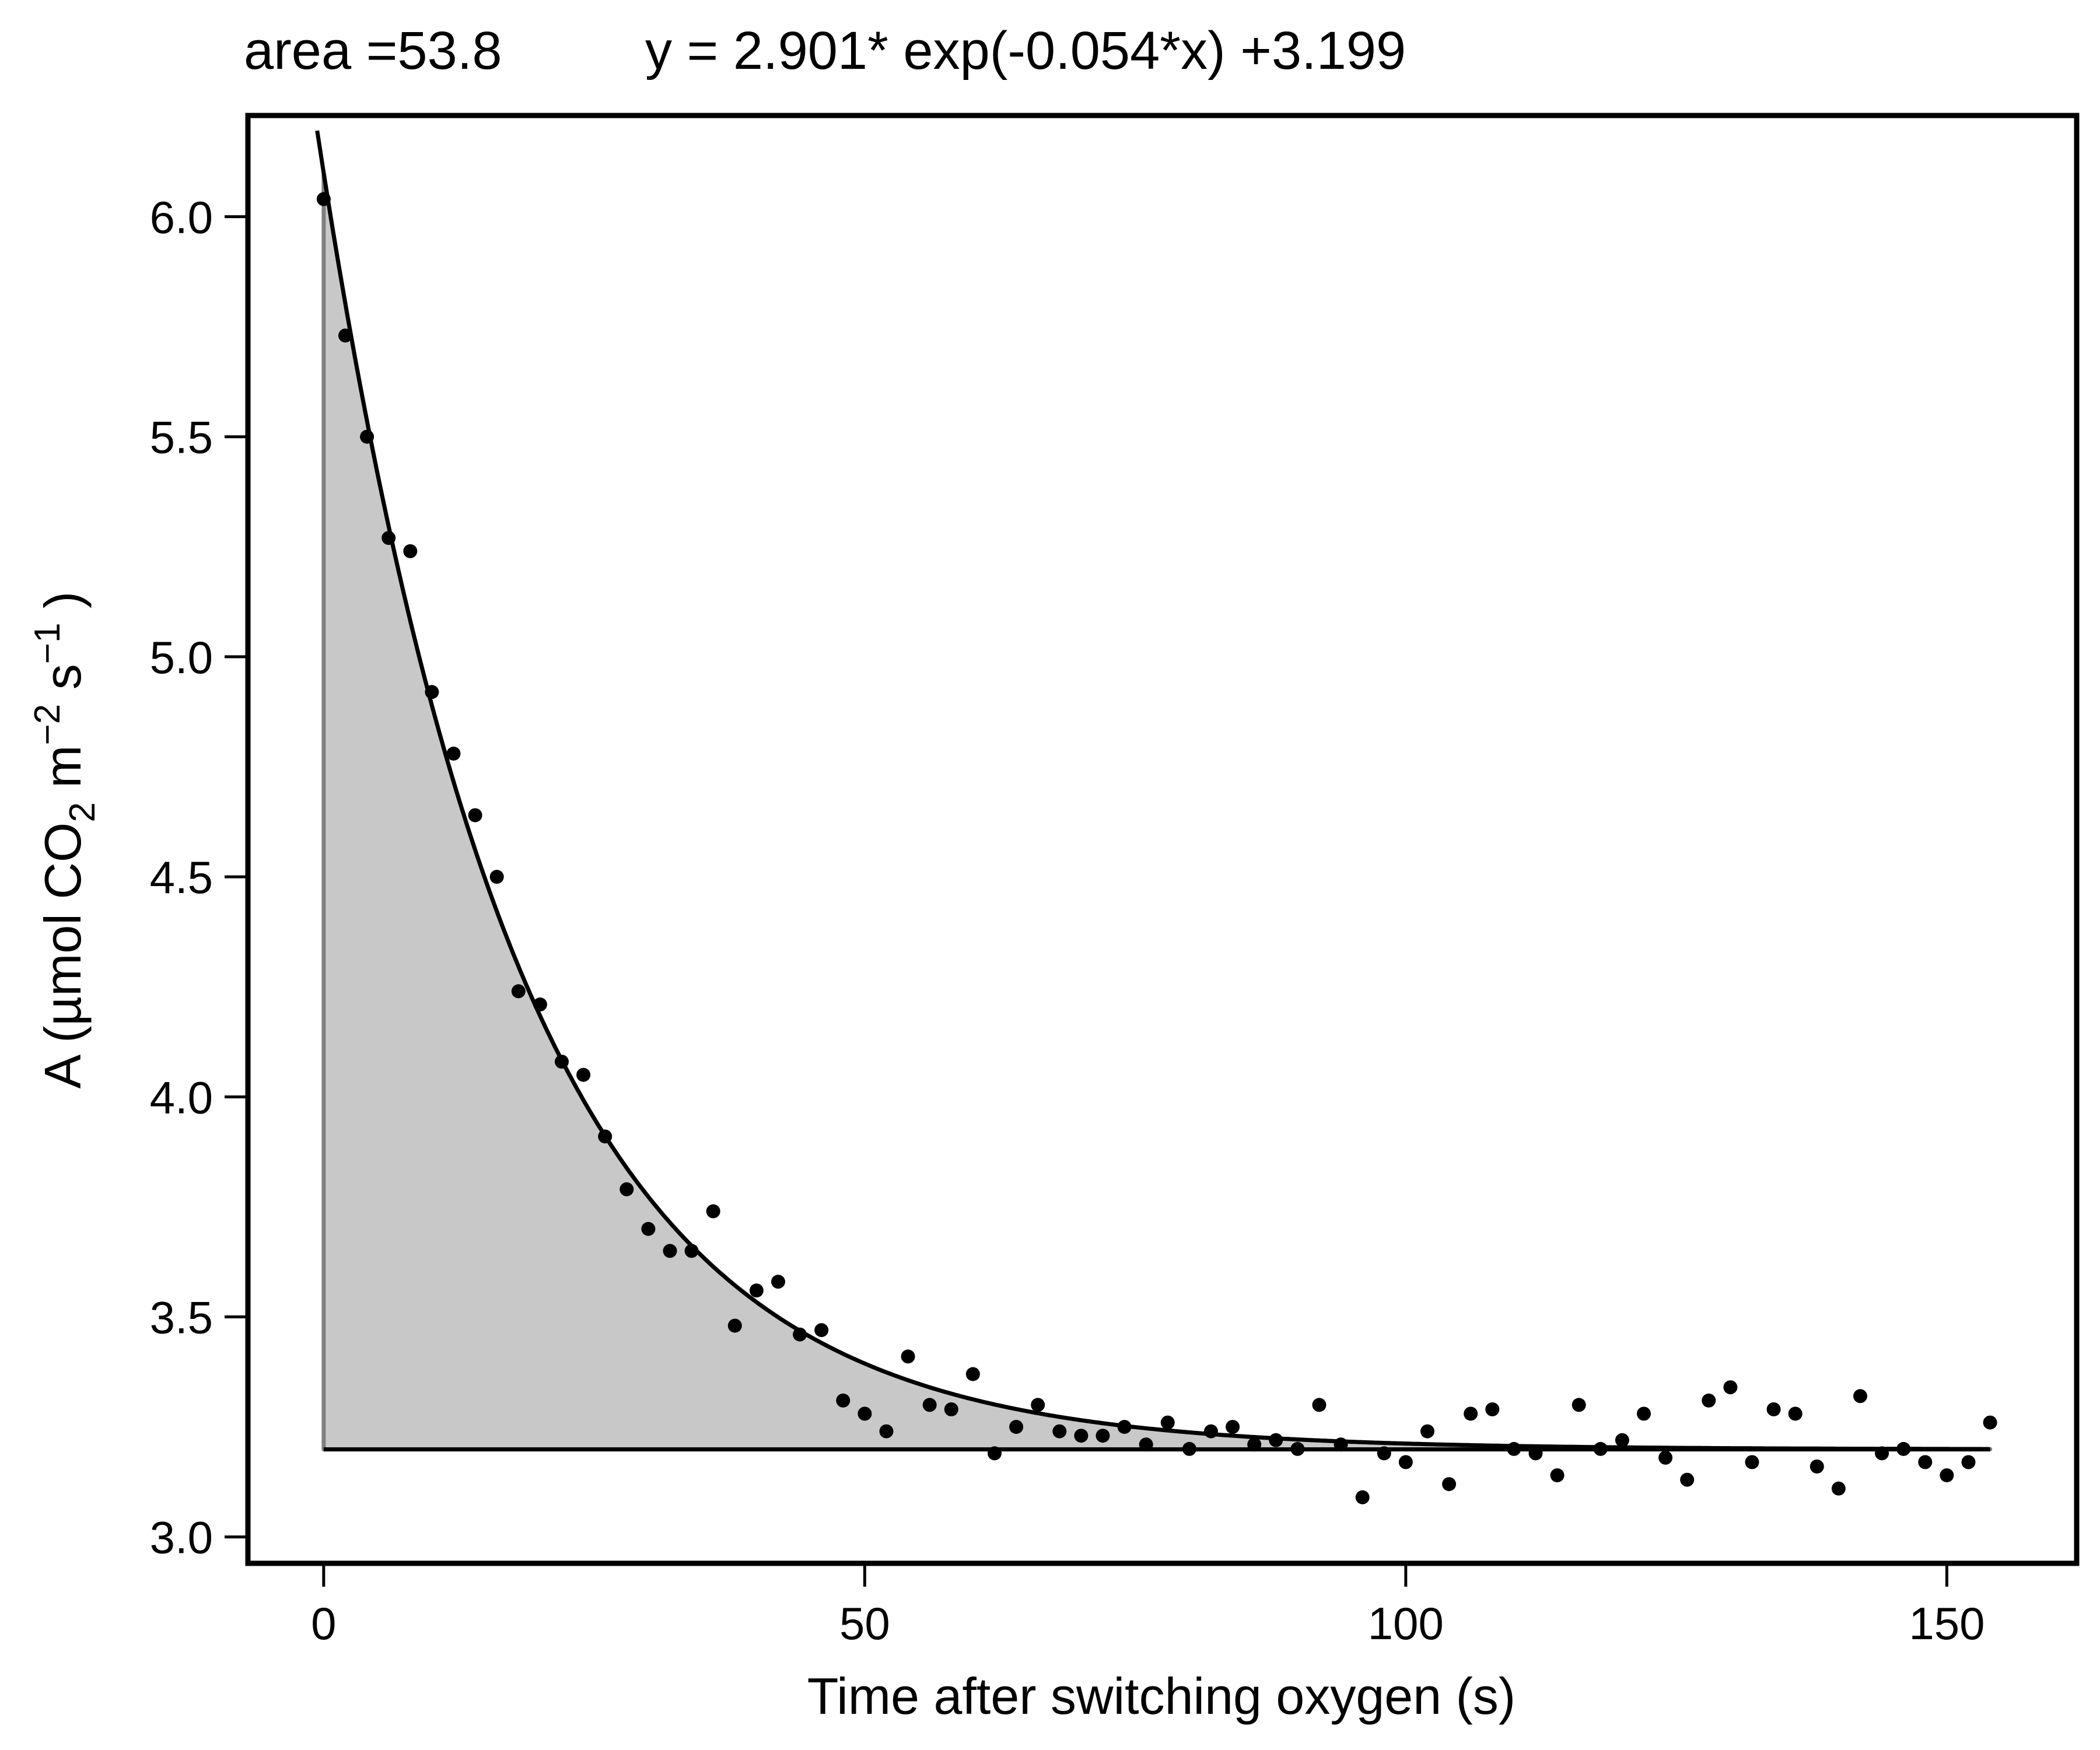  What do you see at coordinates (181, 877) in the screenshot?
I see `y-tick-label: 4.5` at bounding box center [181, 877].